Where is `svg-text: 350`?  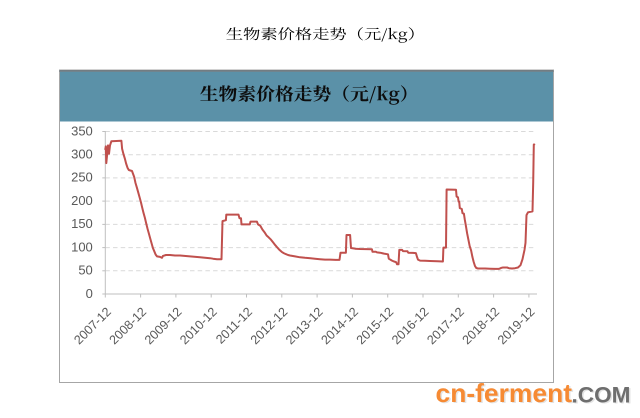
svg-text: 350 is located at coordinates (82, 130).